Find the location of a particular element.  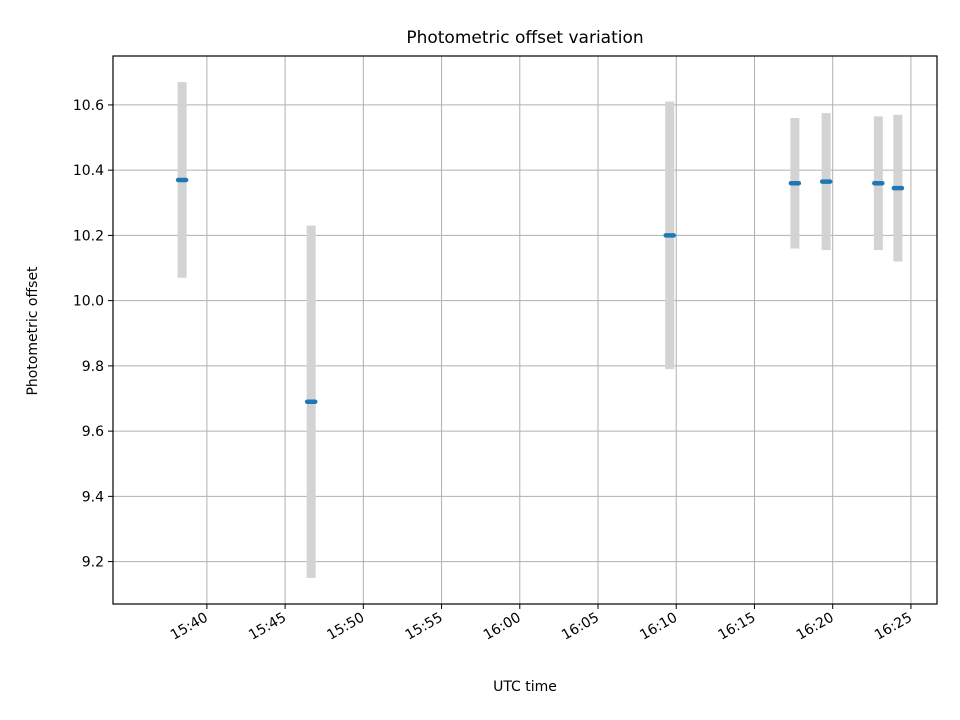

y-axis-ticks: 9.2 9.4 9.6 9.8 10.0 10.2 10.4 10.6 is located at coordinates (93, 334).